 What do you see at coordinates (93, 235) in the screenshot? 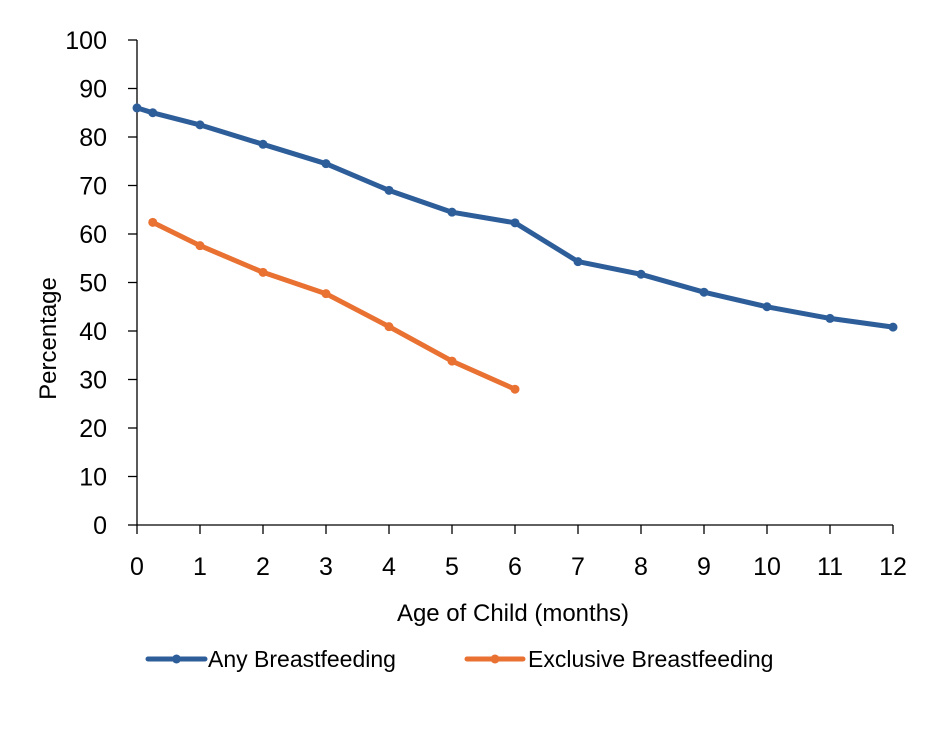
I see `y-tick-label: 60` at bounding box center [93, 235].